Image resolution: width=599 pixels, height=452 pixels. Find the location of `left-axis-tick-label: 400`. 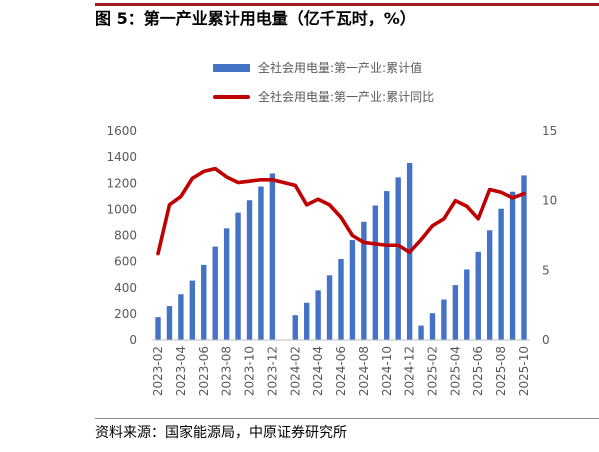

left-axis-tick-label: 400 is located at coordinates (125, 288).